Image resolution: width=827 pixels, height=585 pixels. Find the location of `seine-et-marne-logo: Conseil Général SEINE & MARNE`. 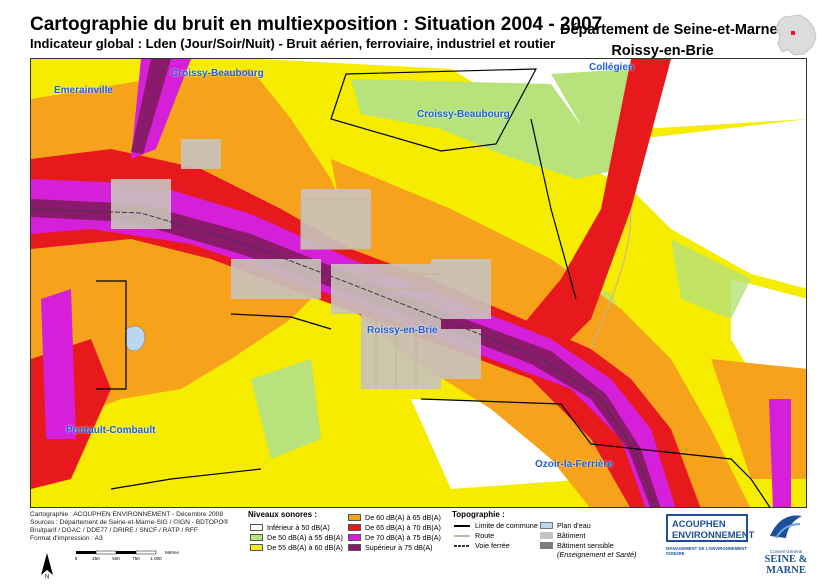

seine-et-marne-logo: Conseil Général SEINE & MARNE is located at coordinates (786, 544).